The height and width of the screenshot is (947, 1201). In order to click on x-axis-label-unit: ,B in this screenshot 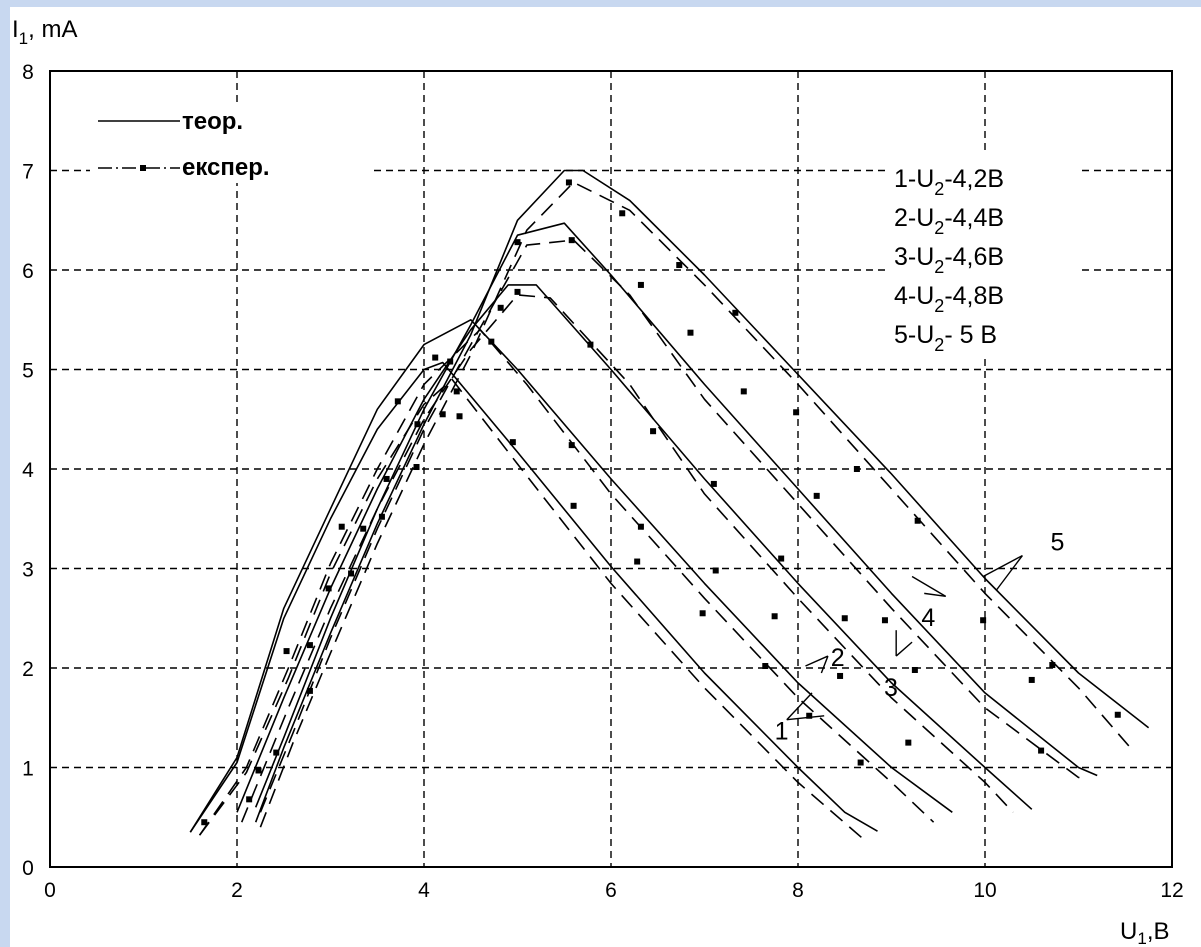, I will do `click(1158, 931)`.